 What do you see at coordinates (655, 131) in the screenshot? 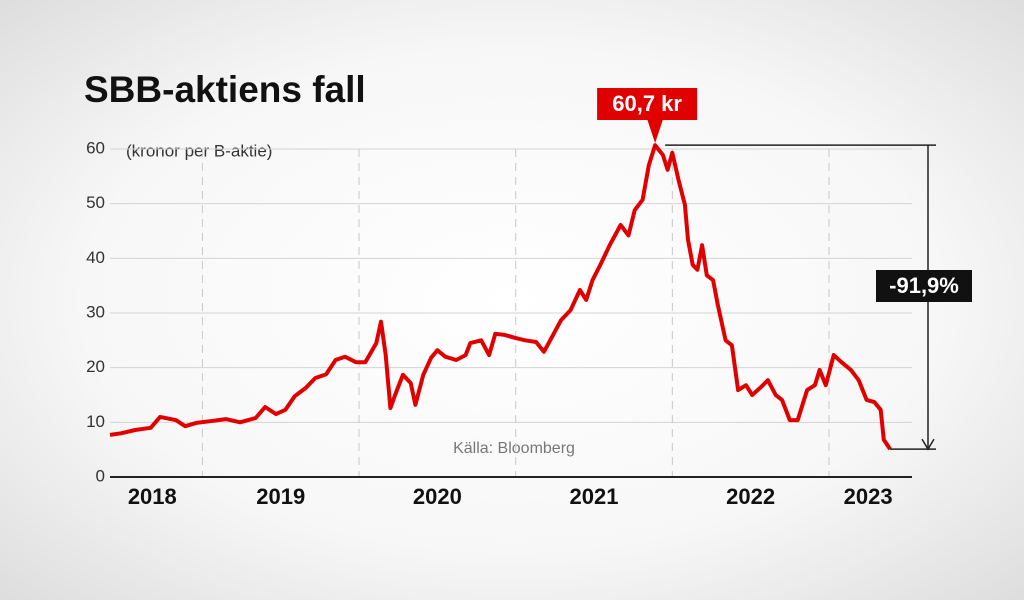
I see `peak-pointer` at bounding box center [655, 131].